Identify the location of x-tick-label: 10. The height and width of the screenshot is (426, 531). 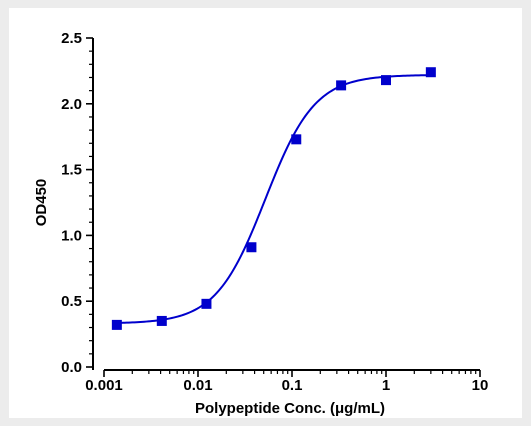
(480, 385).